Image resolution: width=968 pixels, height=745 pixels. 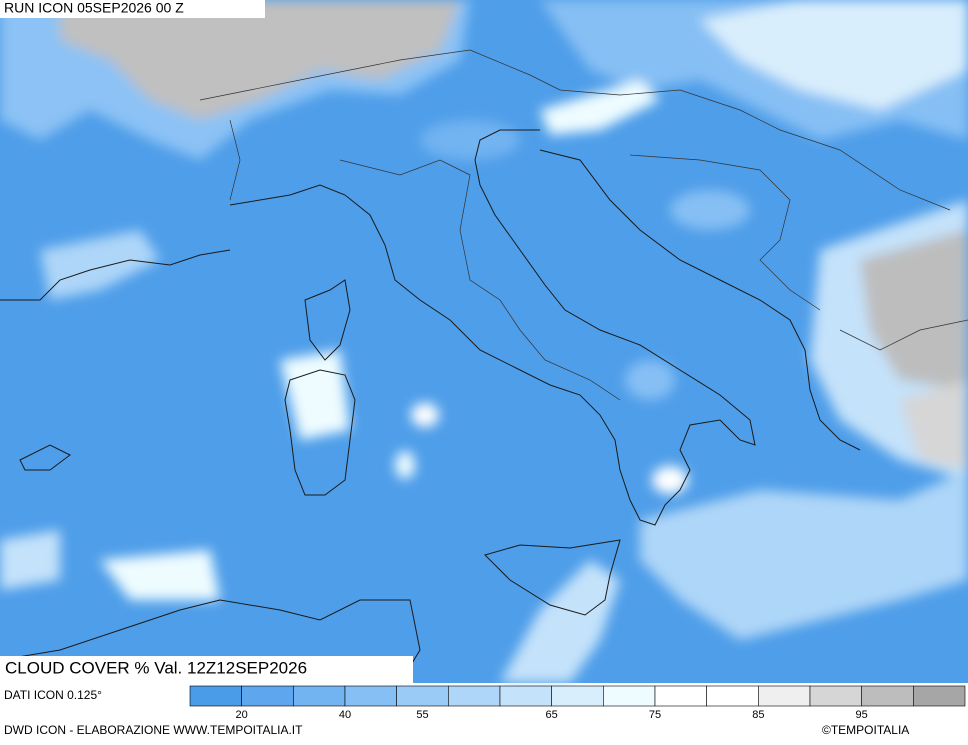 What do you see at coordinates (94, 8) in the screenshot?
I see `run-title: RUN ICON 05SEP2026 00 Z` at bounding box center [94, 8].